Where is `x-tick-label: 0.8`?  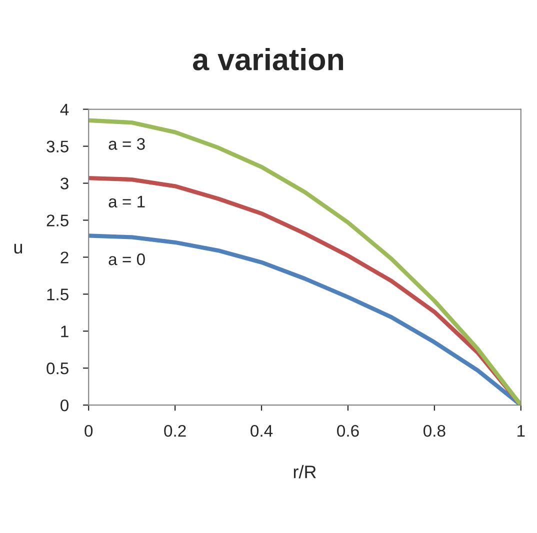 x-tick-label: 0.8 is located at coordinates (435, 430).